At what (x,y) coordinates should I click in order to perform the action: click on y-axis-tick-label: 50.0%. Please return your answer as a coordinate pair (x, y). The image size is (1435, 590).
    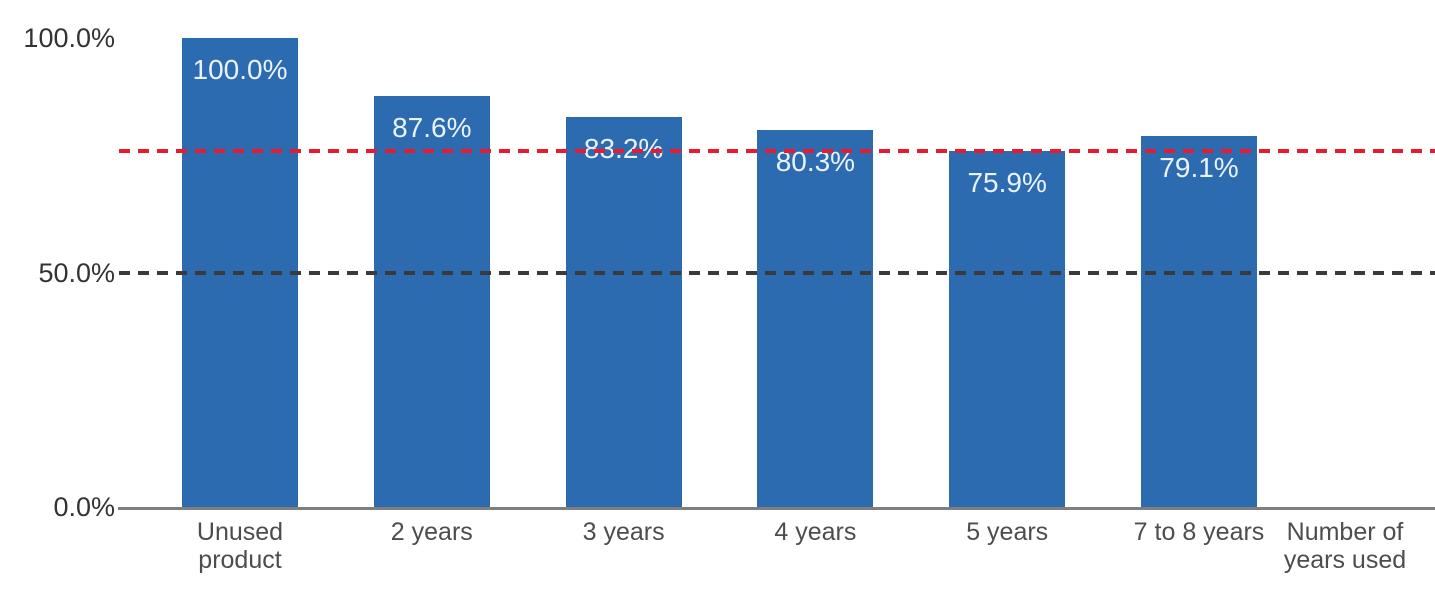
    Looking at the image, I should click on (76, 272).